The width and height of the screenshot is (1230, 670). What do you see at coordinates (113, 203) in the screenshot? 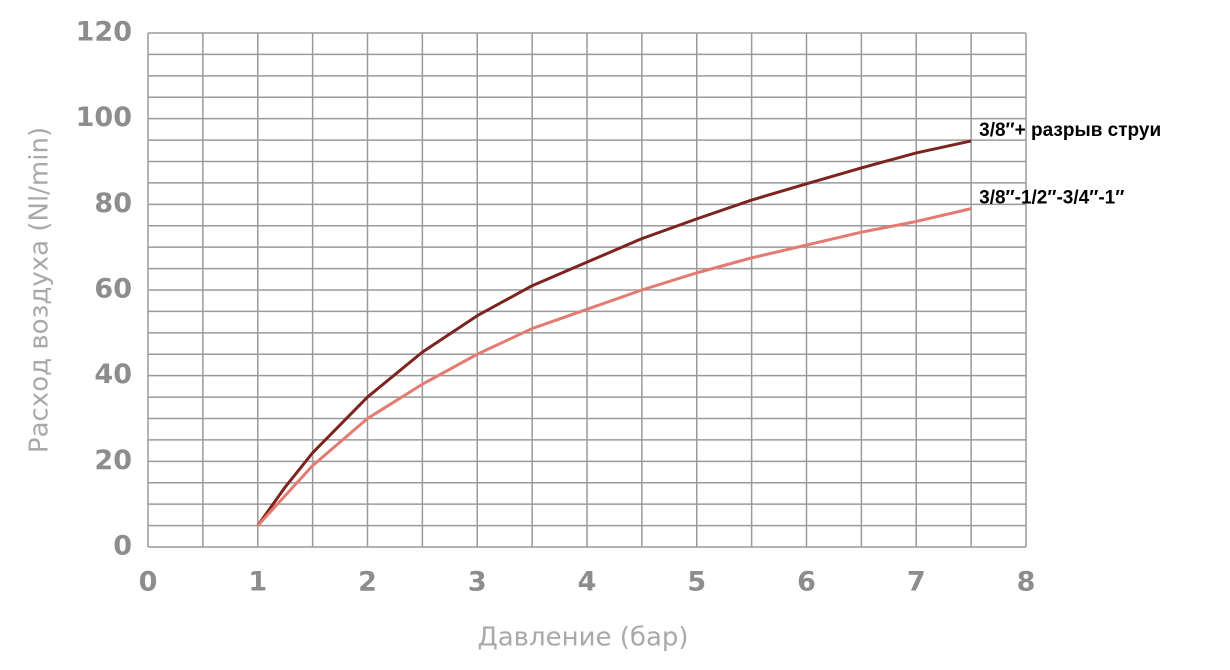
I see `y-tick-label: 80` at bounding box center [113, 203].